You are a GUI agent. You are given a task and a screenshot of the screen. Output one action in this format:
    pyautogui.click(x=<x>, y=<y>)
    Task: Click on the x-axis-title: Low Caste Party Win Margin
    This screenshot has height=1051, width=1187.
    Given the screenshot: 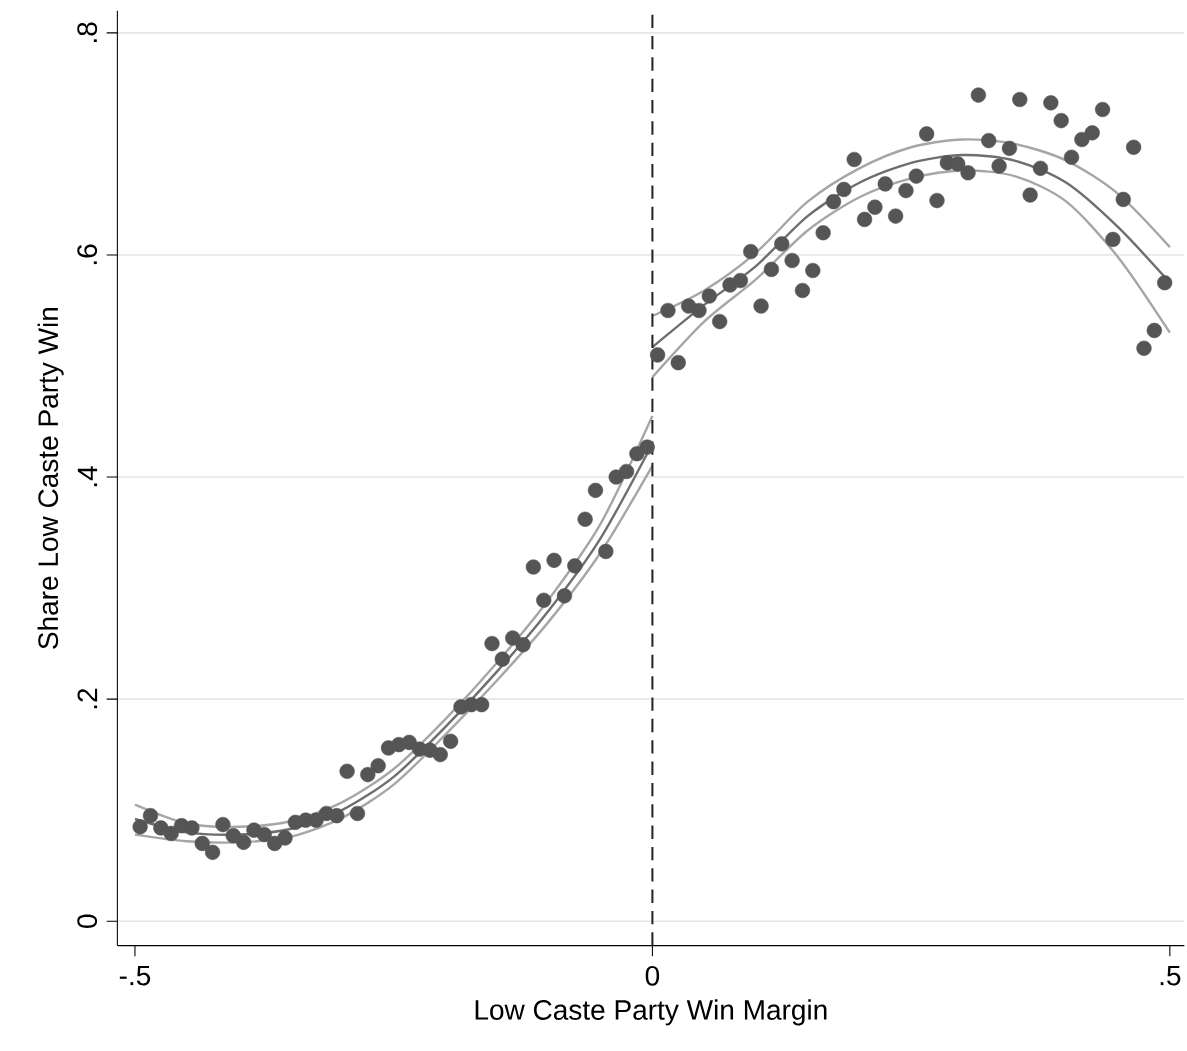 What is the action you would take?
    pyautogui.click(x=651, y=1012)
    